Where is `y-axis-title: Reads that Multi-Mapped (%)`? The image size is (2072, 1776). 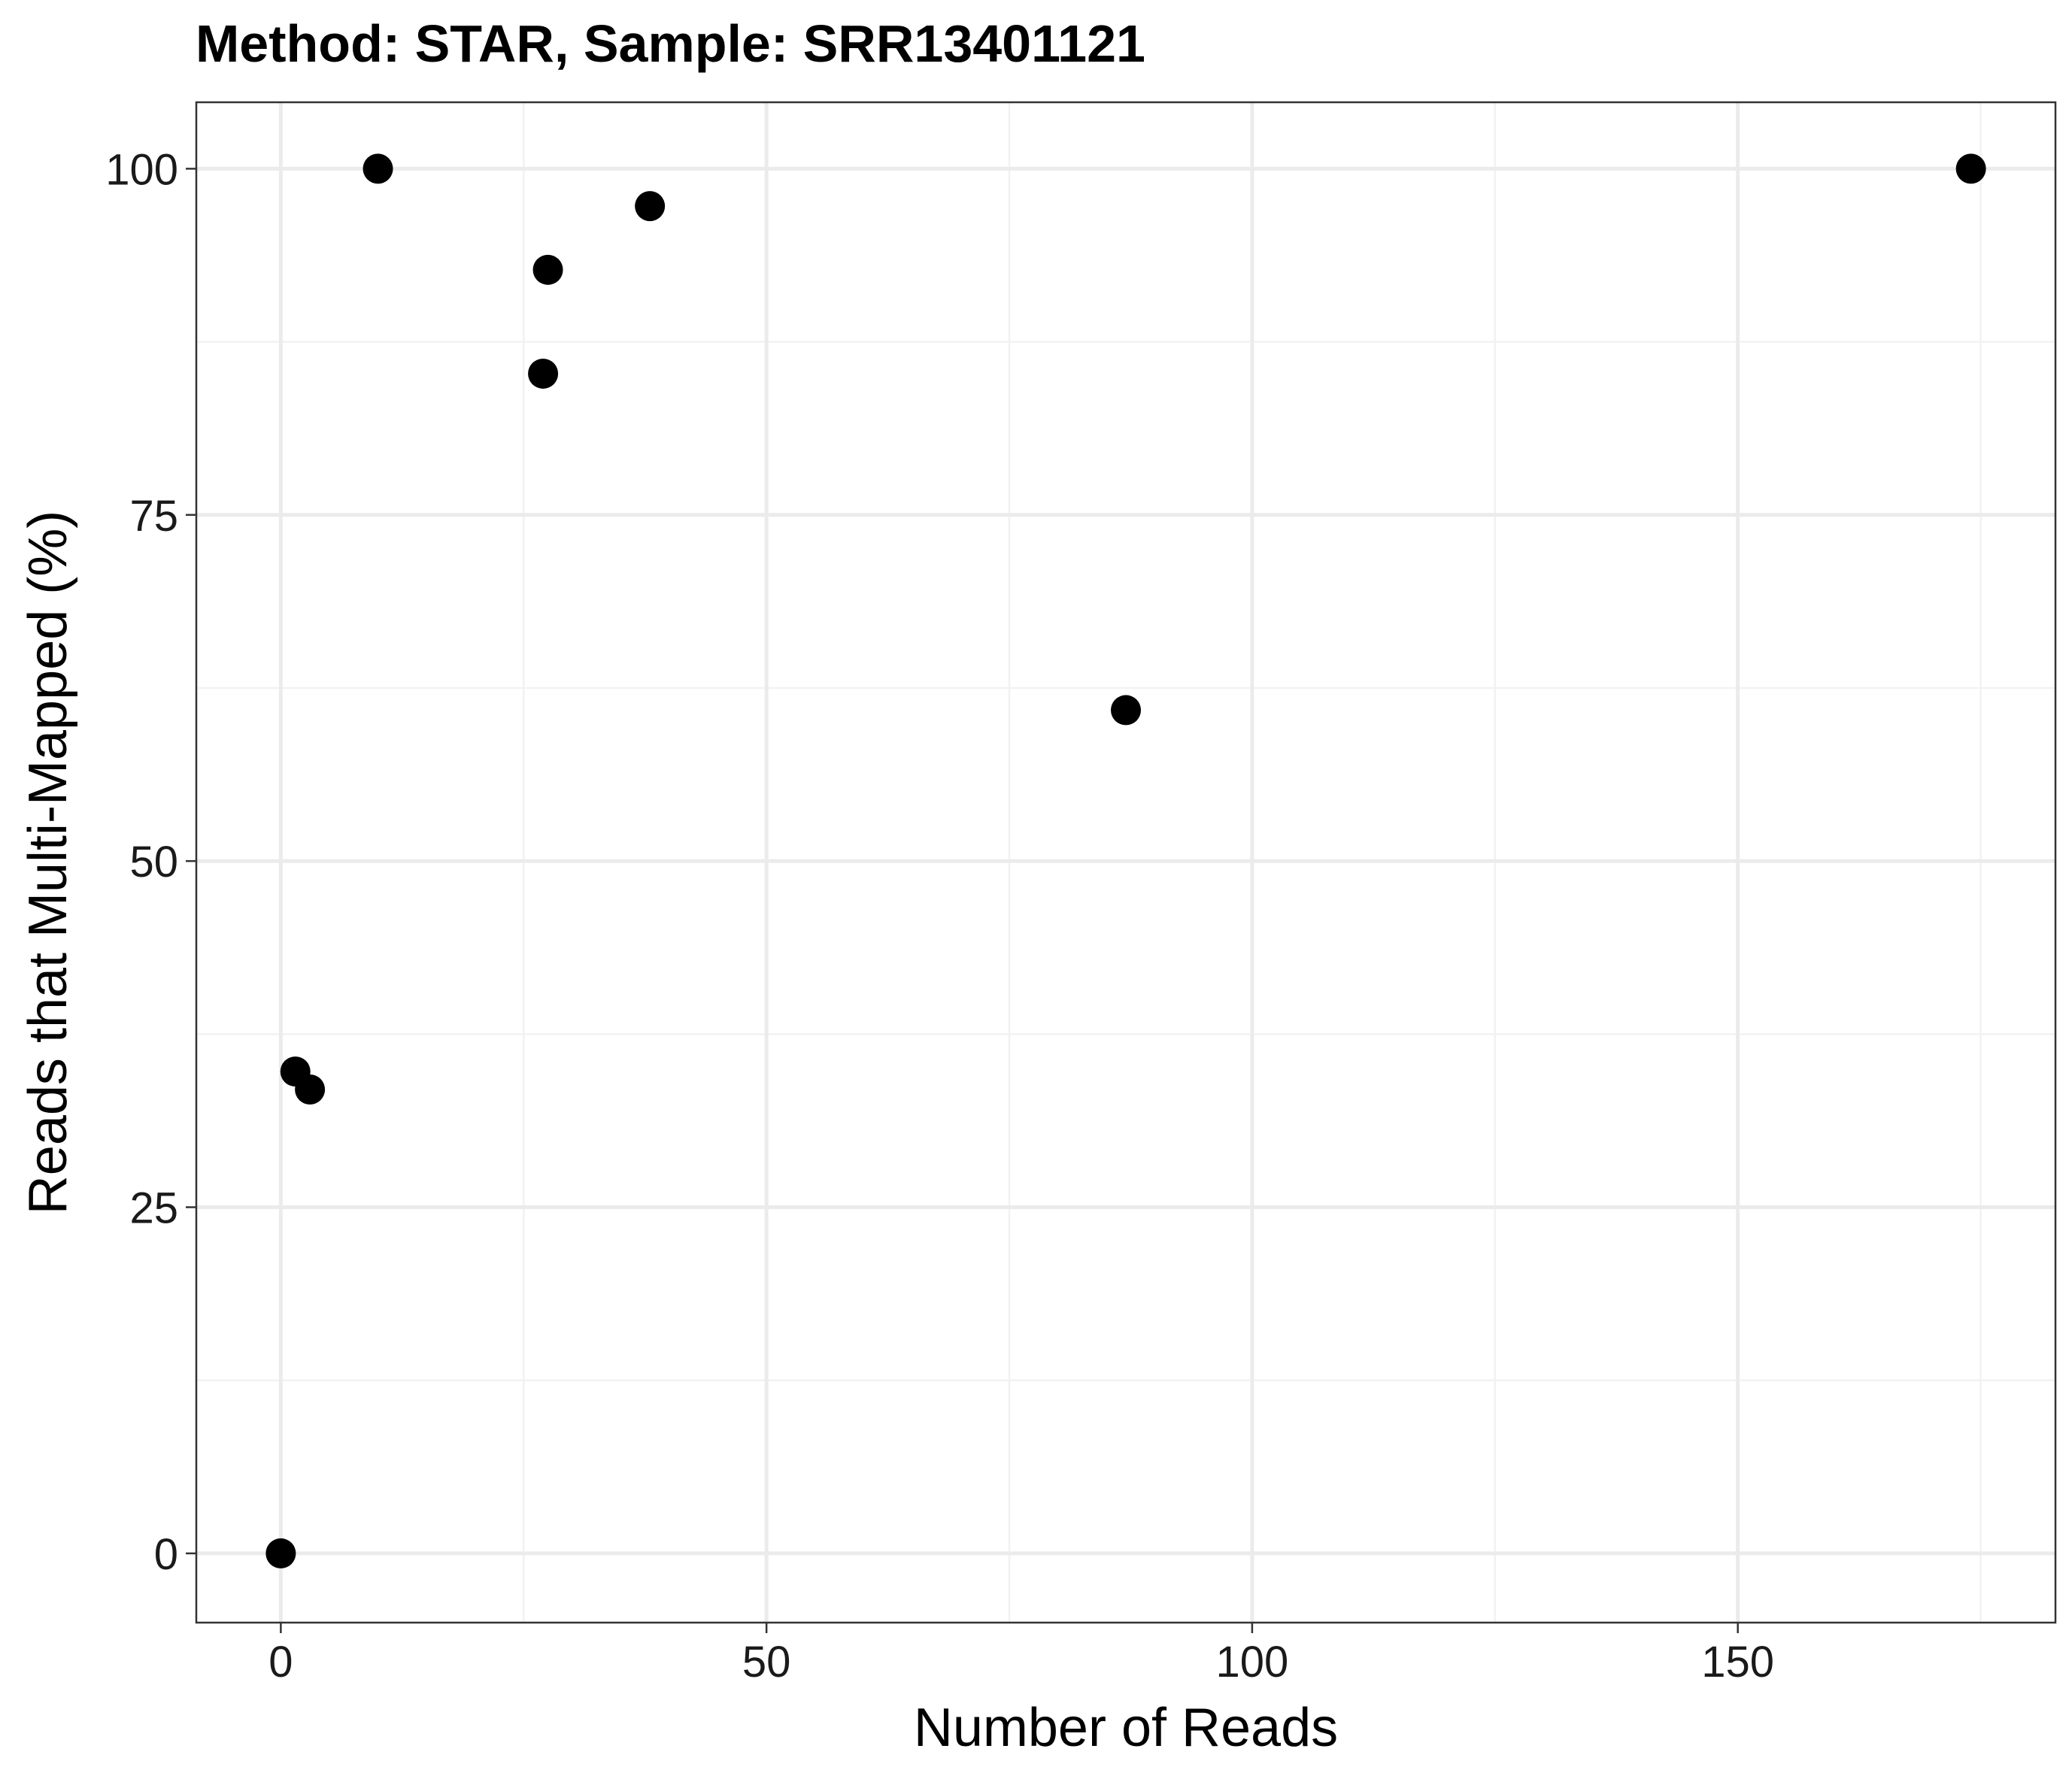 y-axis-title: Reads that Multi-Mapped (%) is located at coordinates (48, 863).